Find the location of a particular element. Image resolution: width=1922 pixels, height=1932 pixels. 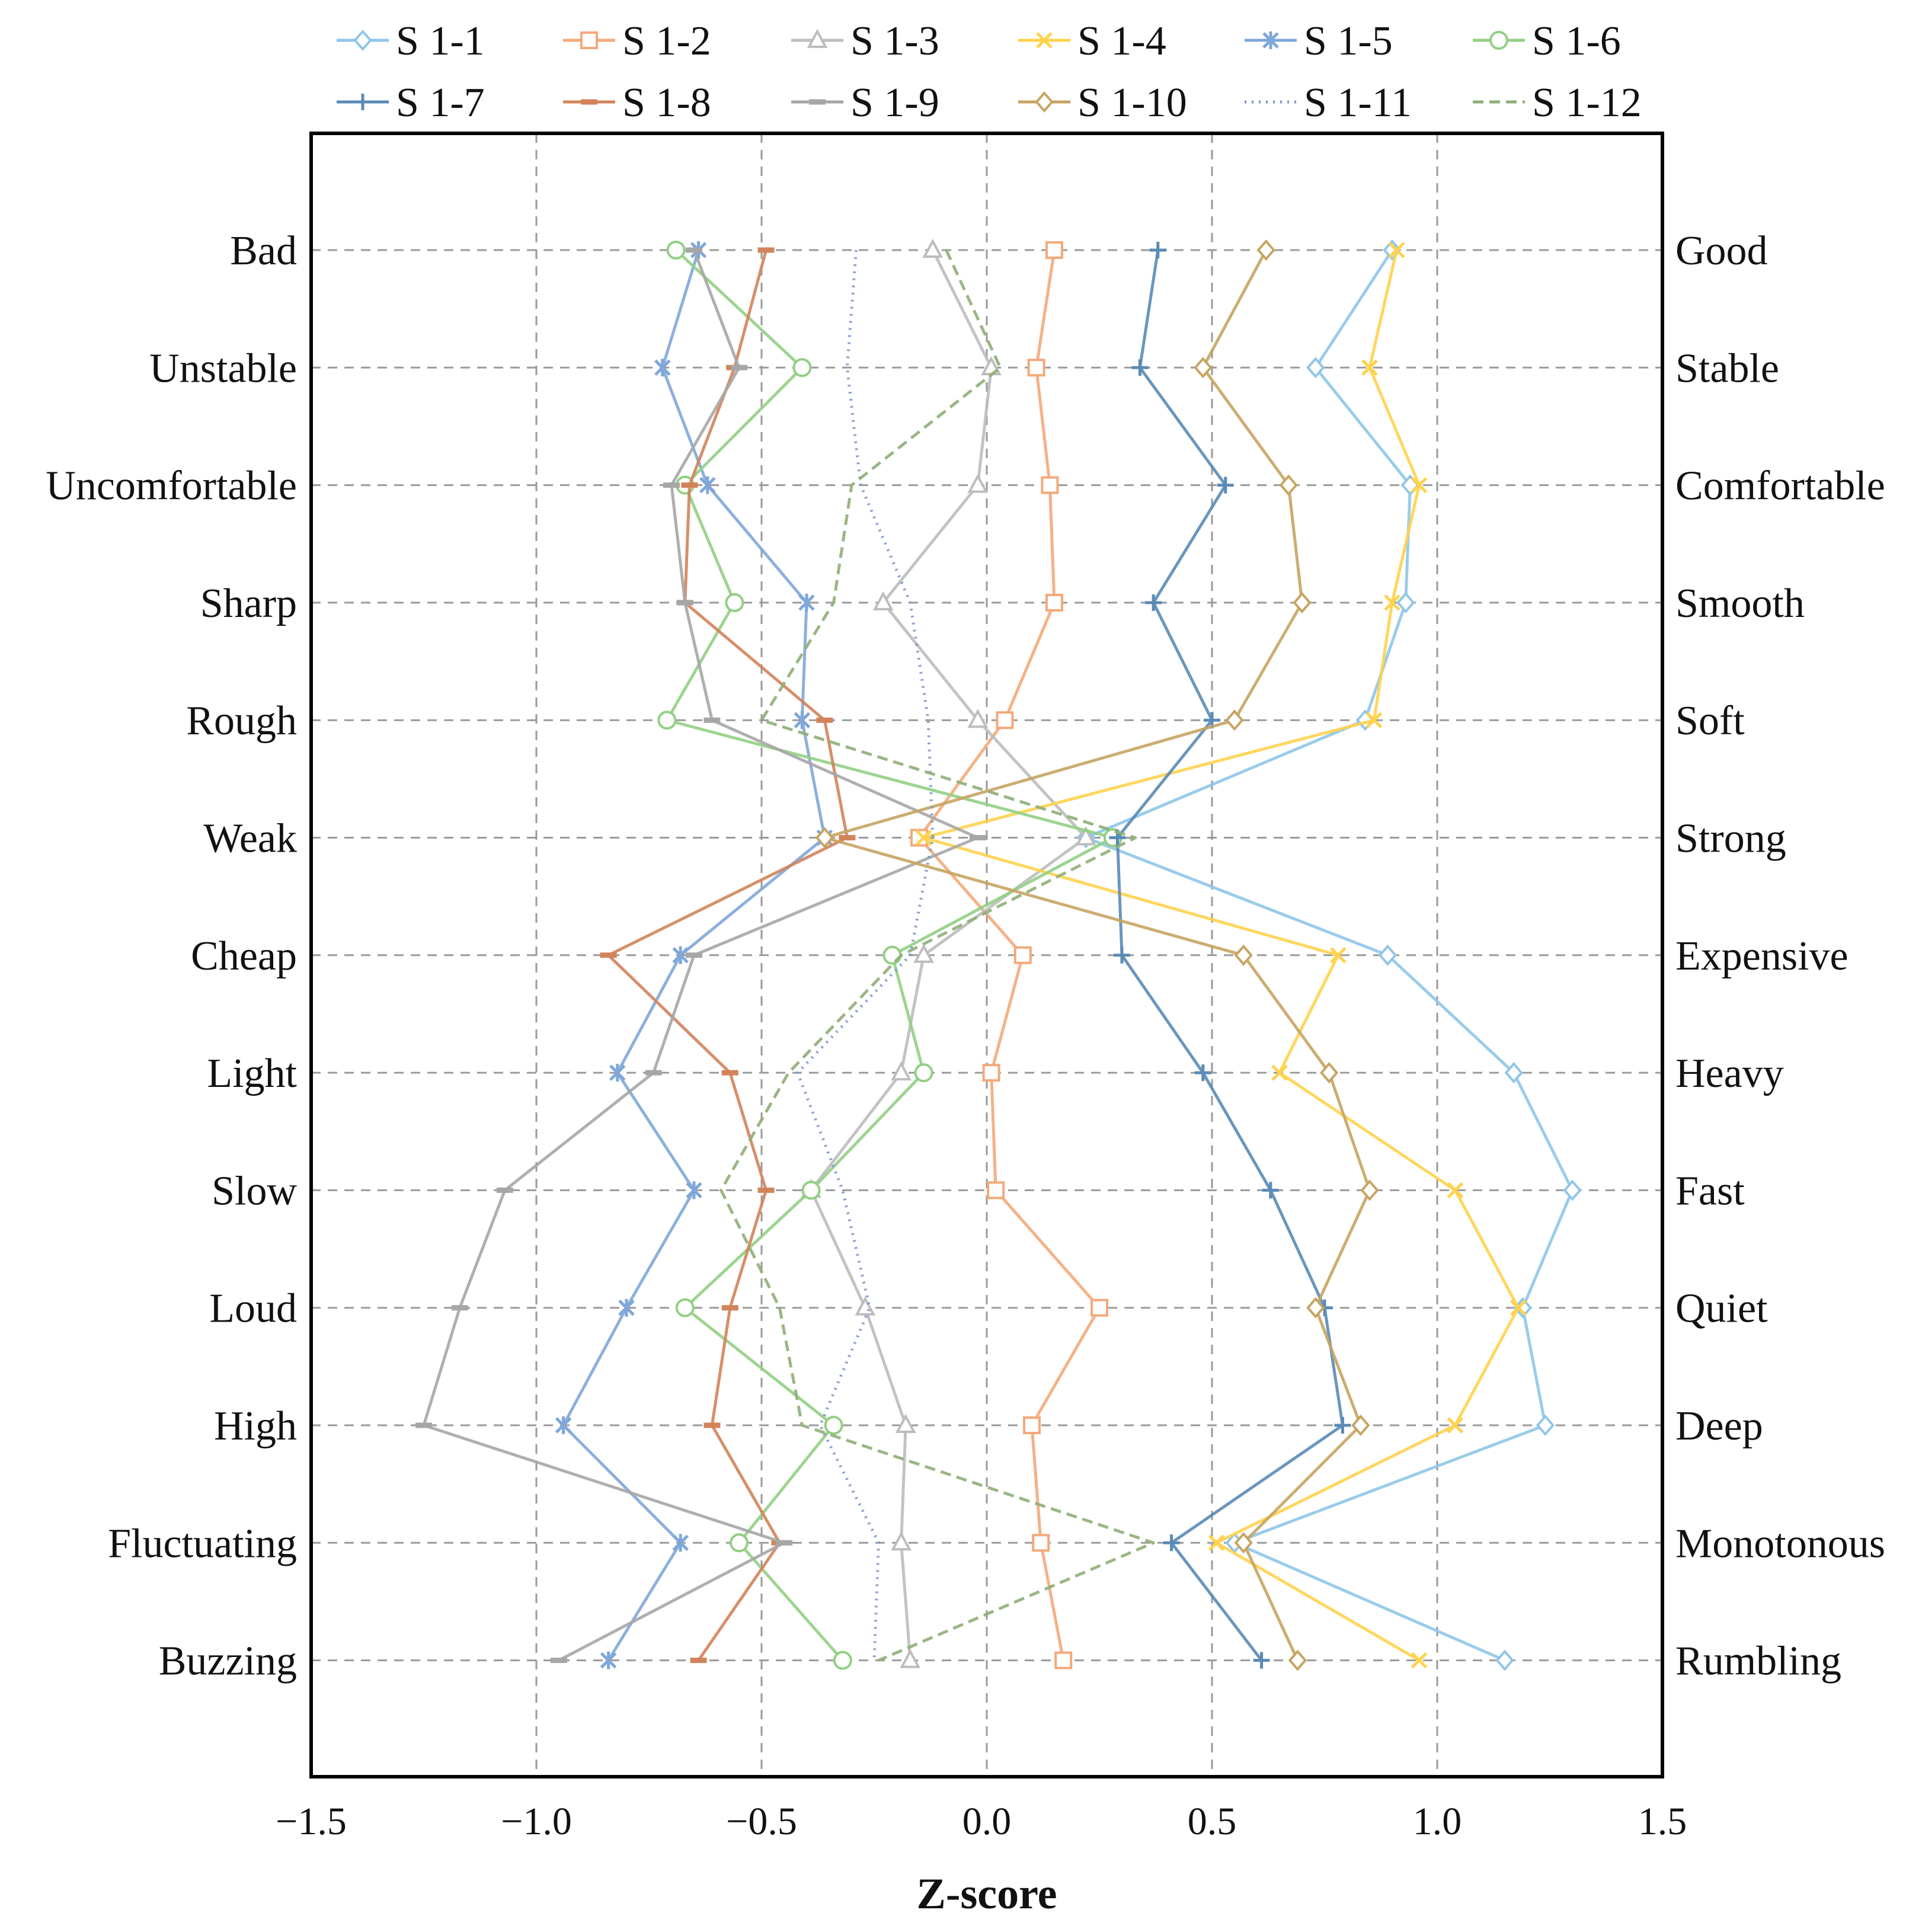

legend-item: S 1-8 is located at coordinates (637, 103).